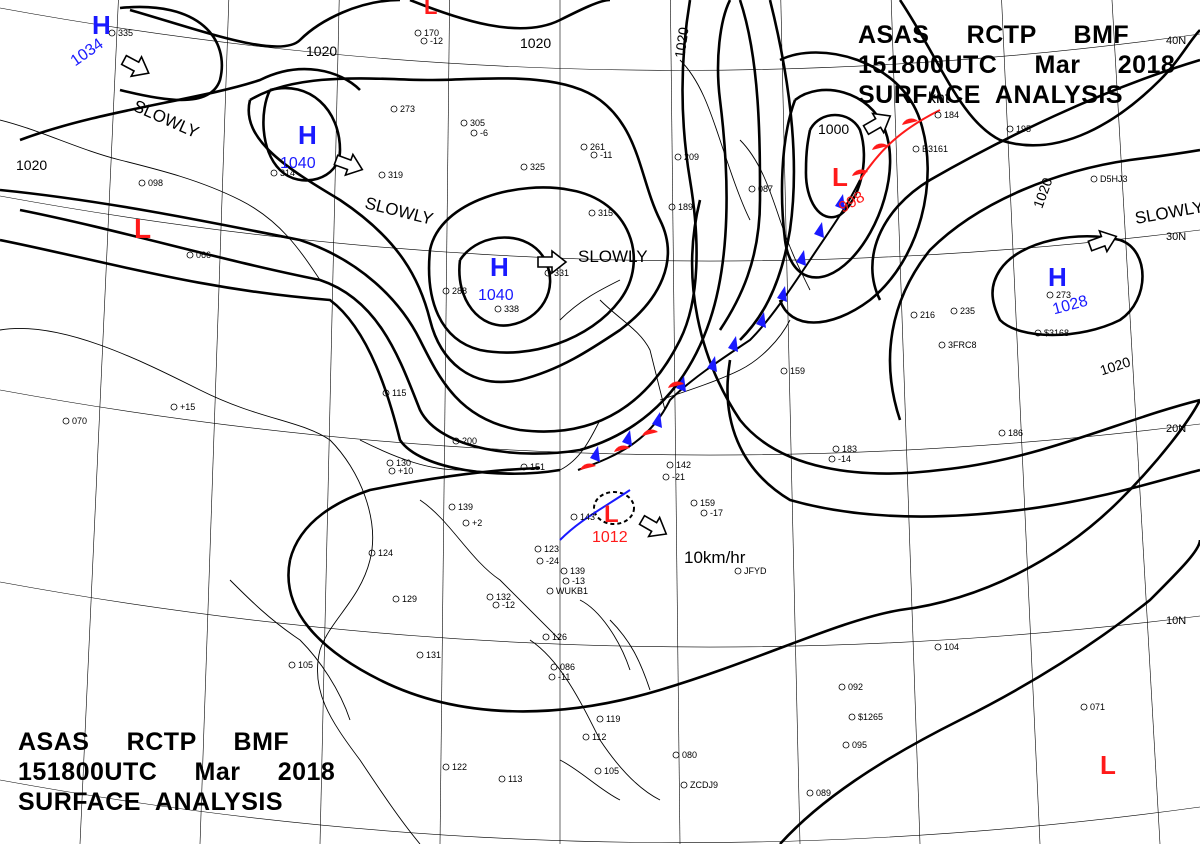  I want to click on station-value: 105, so click(611, 771).